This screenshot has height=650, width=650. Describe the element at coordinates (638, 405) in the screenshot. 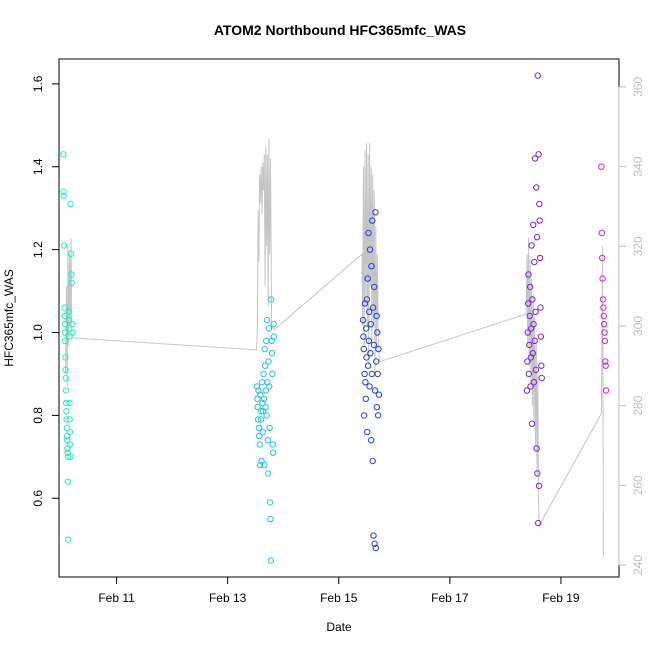

I see `right-y-tick-label: 280` at that location.